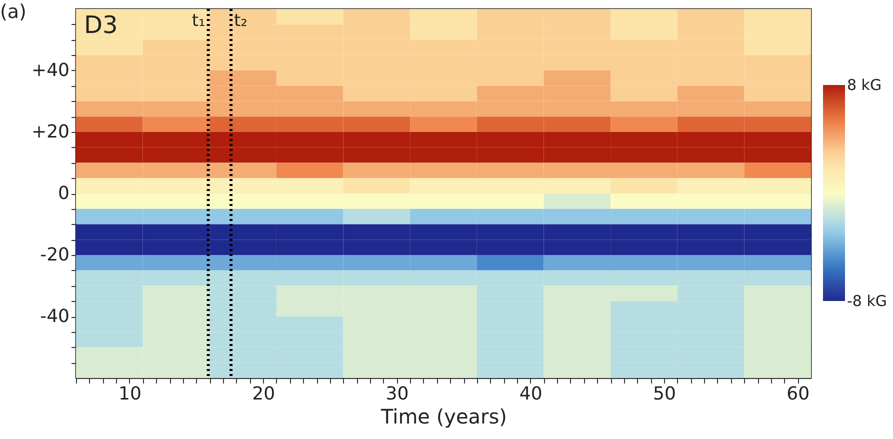 The image size is (893, 439). Describe the element at coordinates (264, 394) in the screenshot. I see `x-tick-label: 20` at that location.